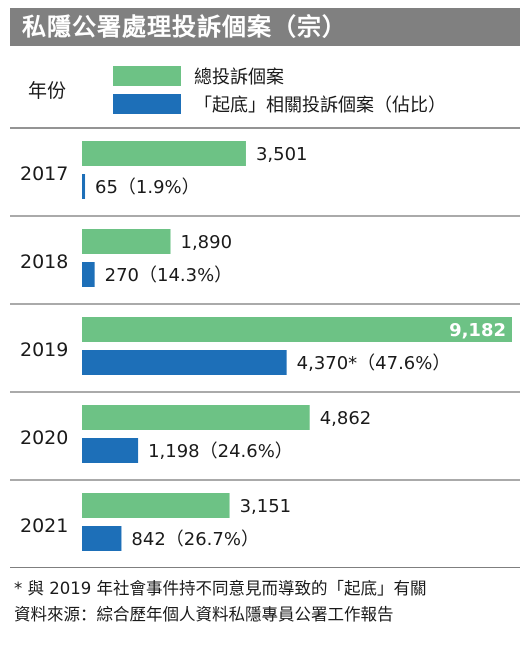 This screenshot has height=665, width=530. Describe the element at coordinates (147, 76) in the screenshot. I see `legend-swatch-total` at that location.